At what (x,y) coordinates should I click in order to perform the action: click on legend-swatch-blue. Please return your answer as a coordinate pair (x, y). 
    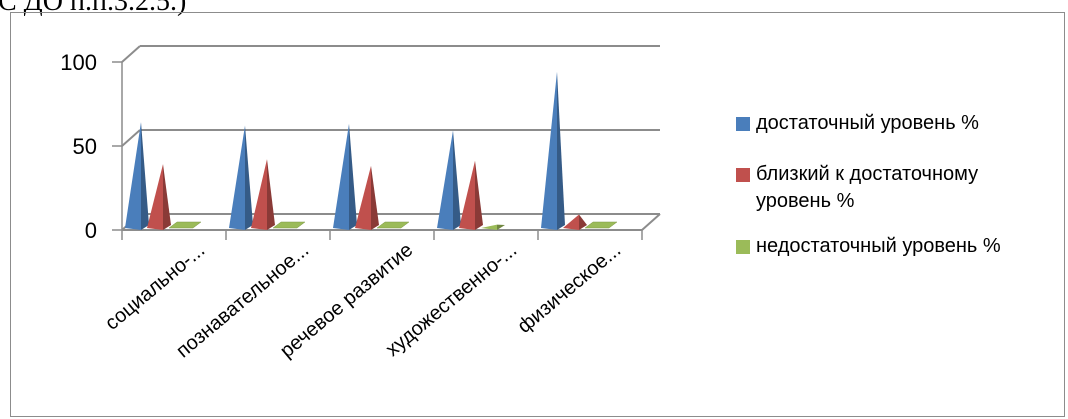
    Looking at the image, I should click on (743, 124).